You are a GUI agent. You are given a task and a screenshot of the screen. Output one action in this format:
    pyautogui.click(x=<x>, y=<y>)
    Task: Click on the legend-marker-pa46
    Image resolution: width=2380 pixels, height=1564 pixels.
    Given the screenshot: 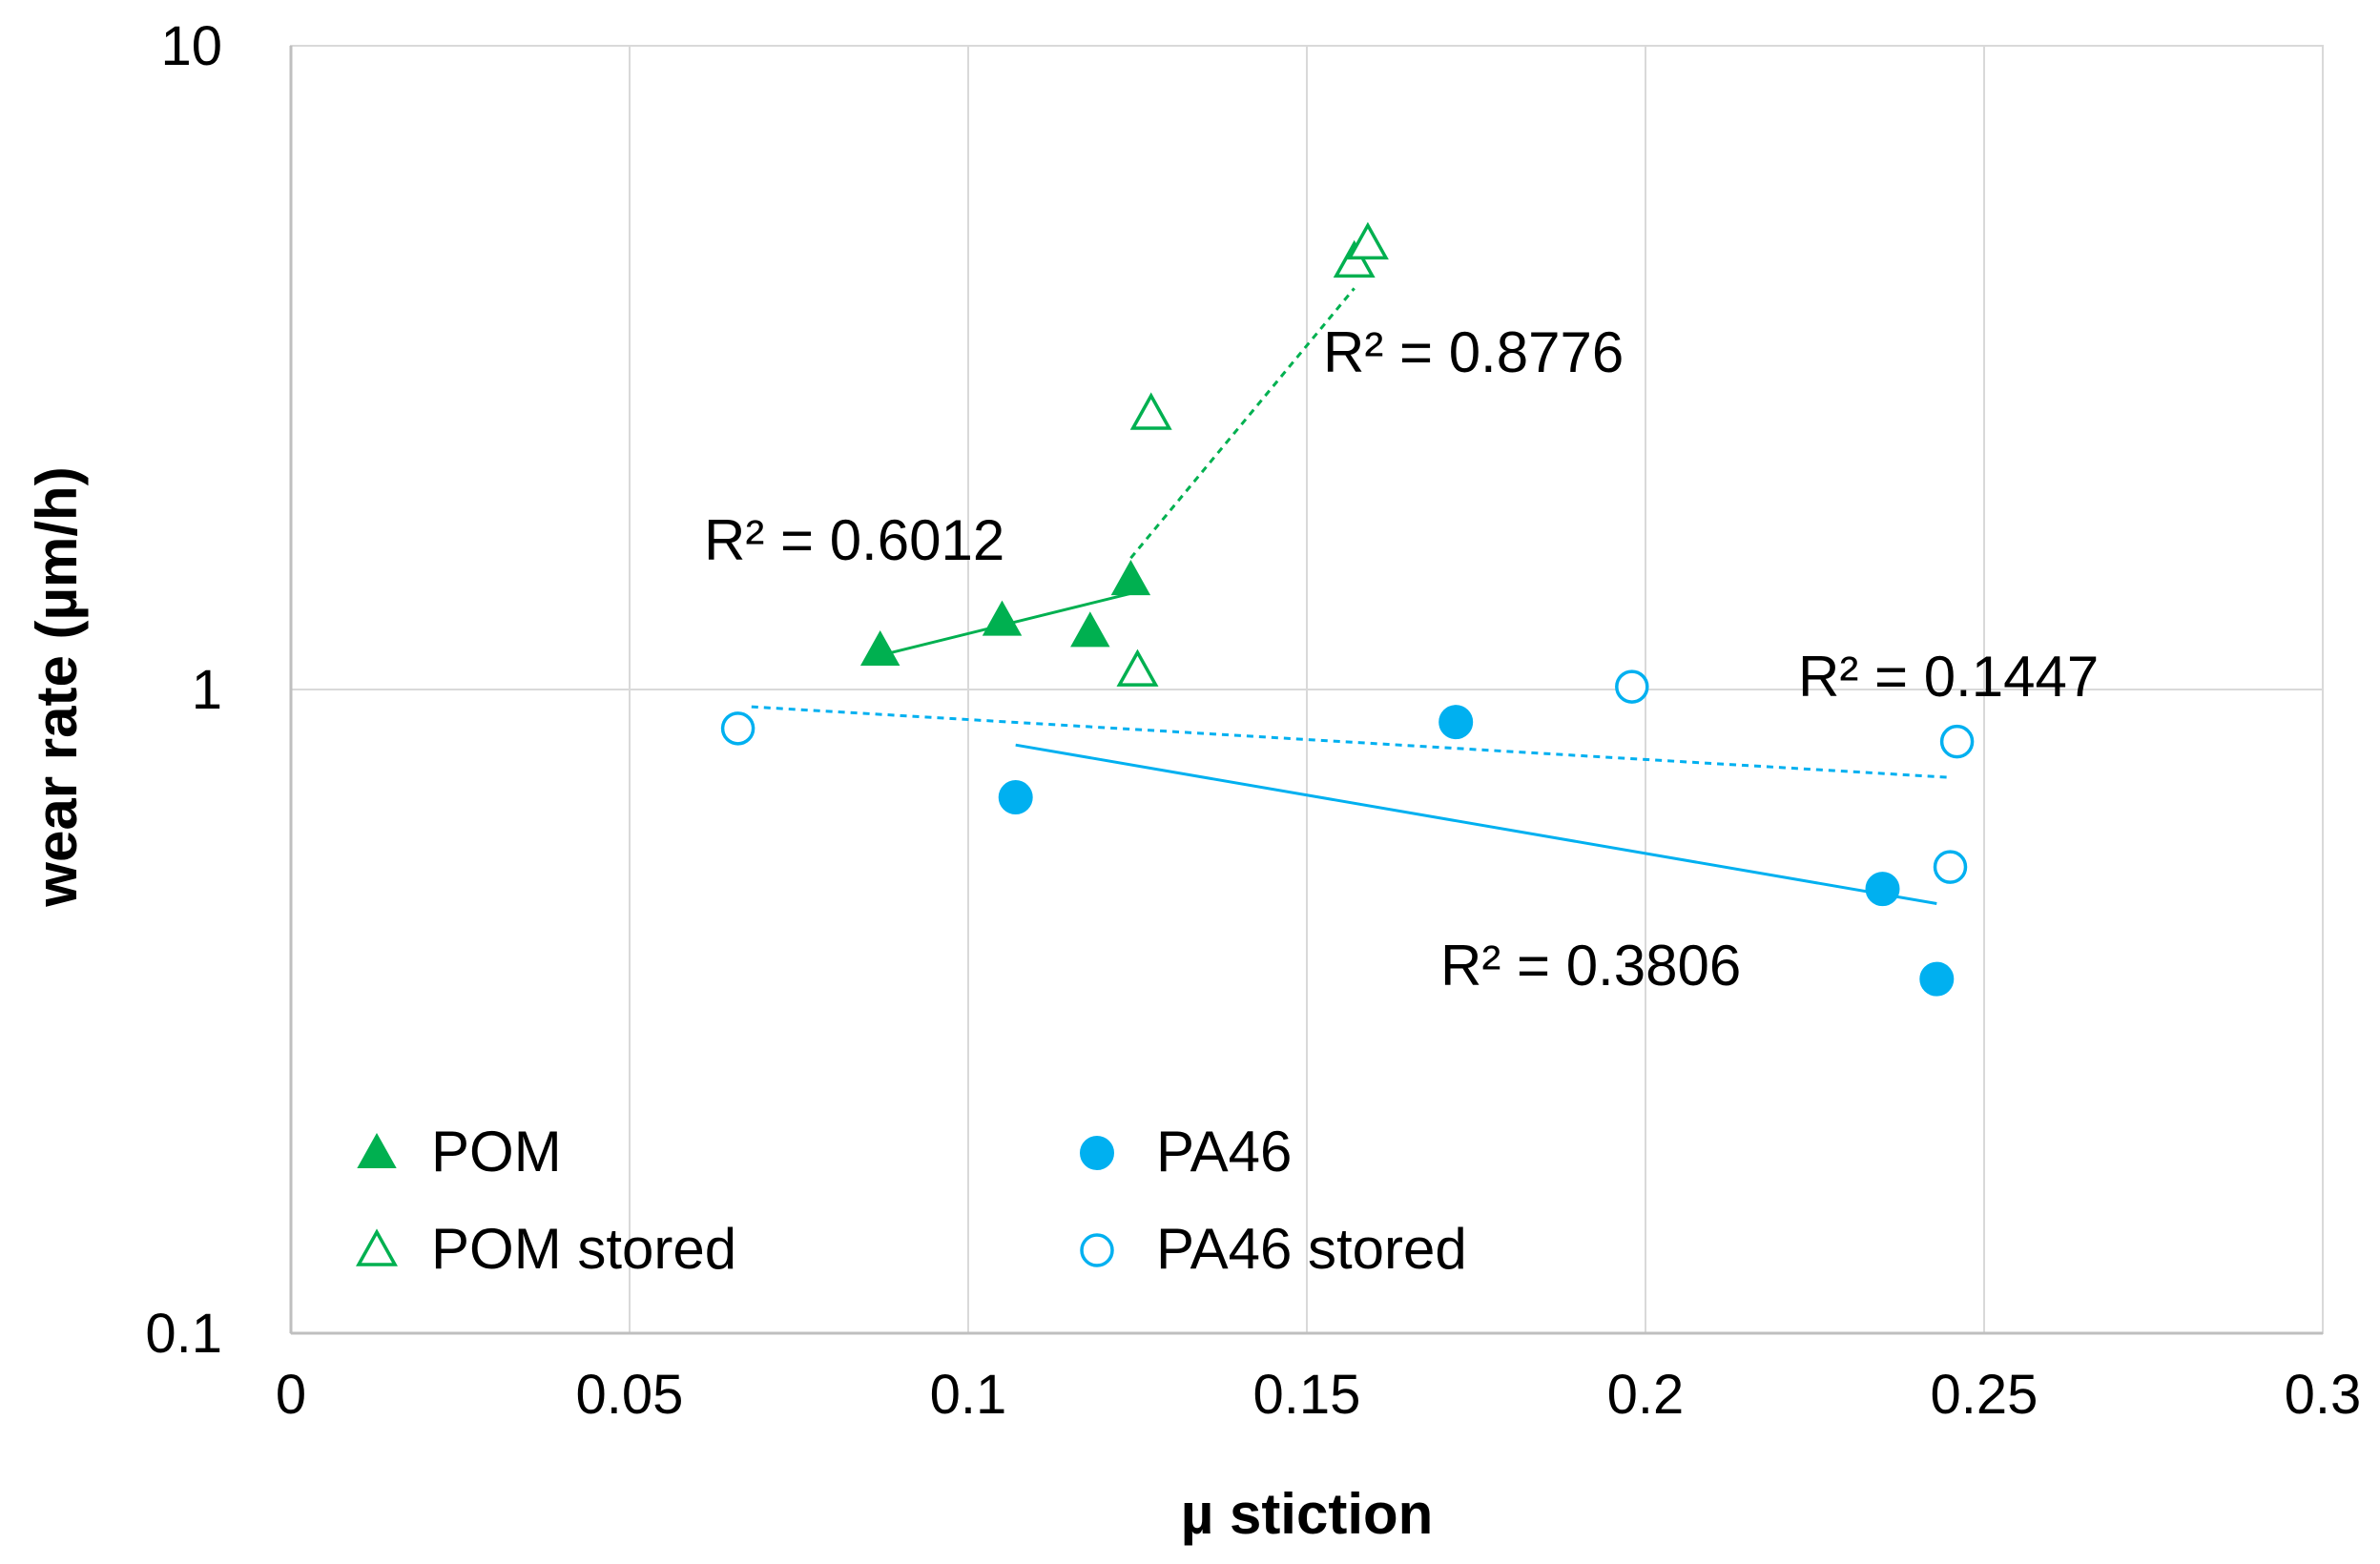 What is the action you would take?
    pyautogui.click(x=1097, y=1153)
    